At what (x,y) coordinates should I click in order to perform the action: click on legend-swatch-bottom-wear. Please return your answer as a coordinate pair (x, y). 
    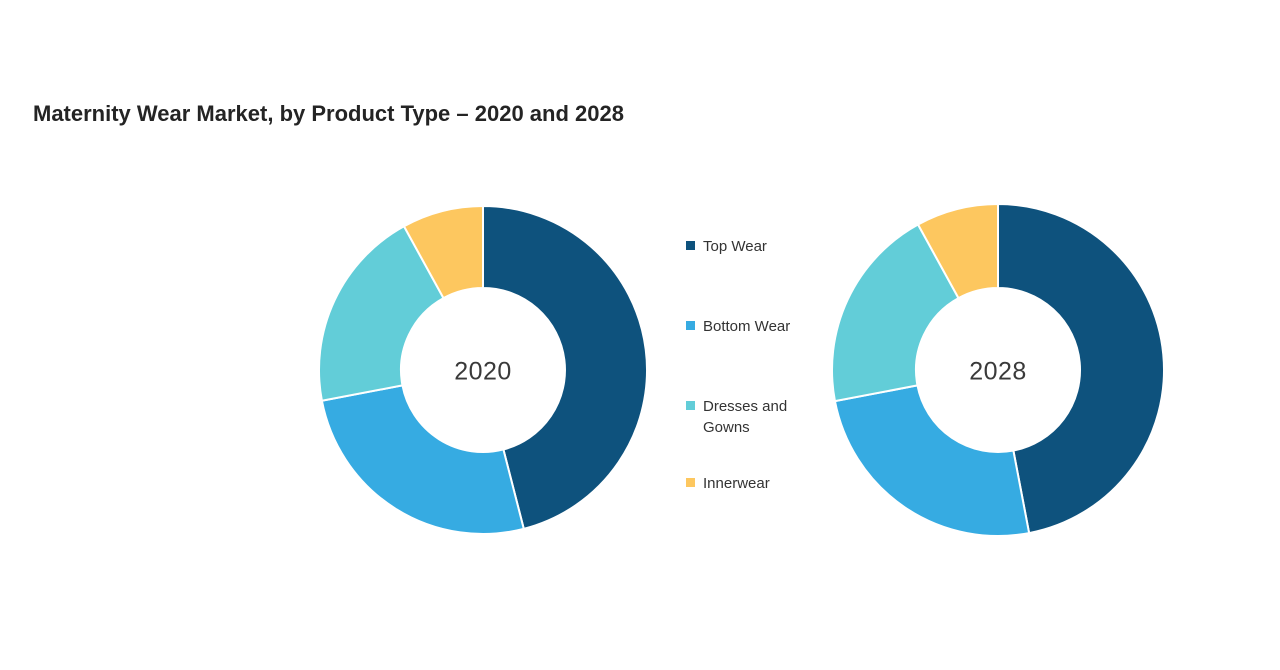
    Looking at the image, I should click on (690, 325).